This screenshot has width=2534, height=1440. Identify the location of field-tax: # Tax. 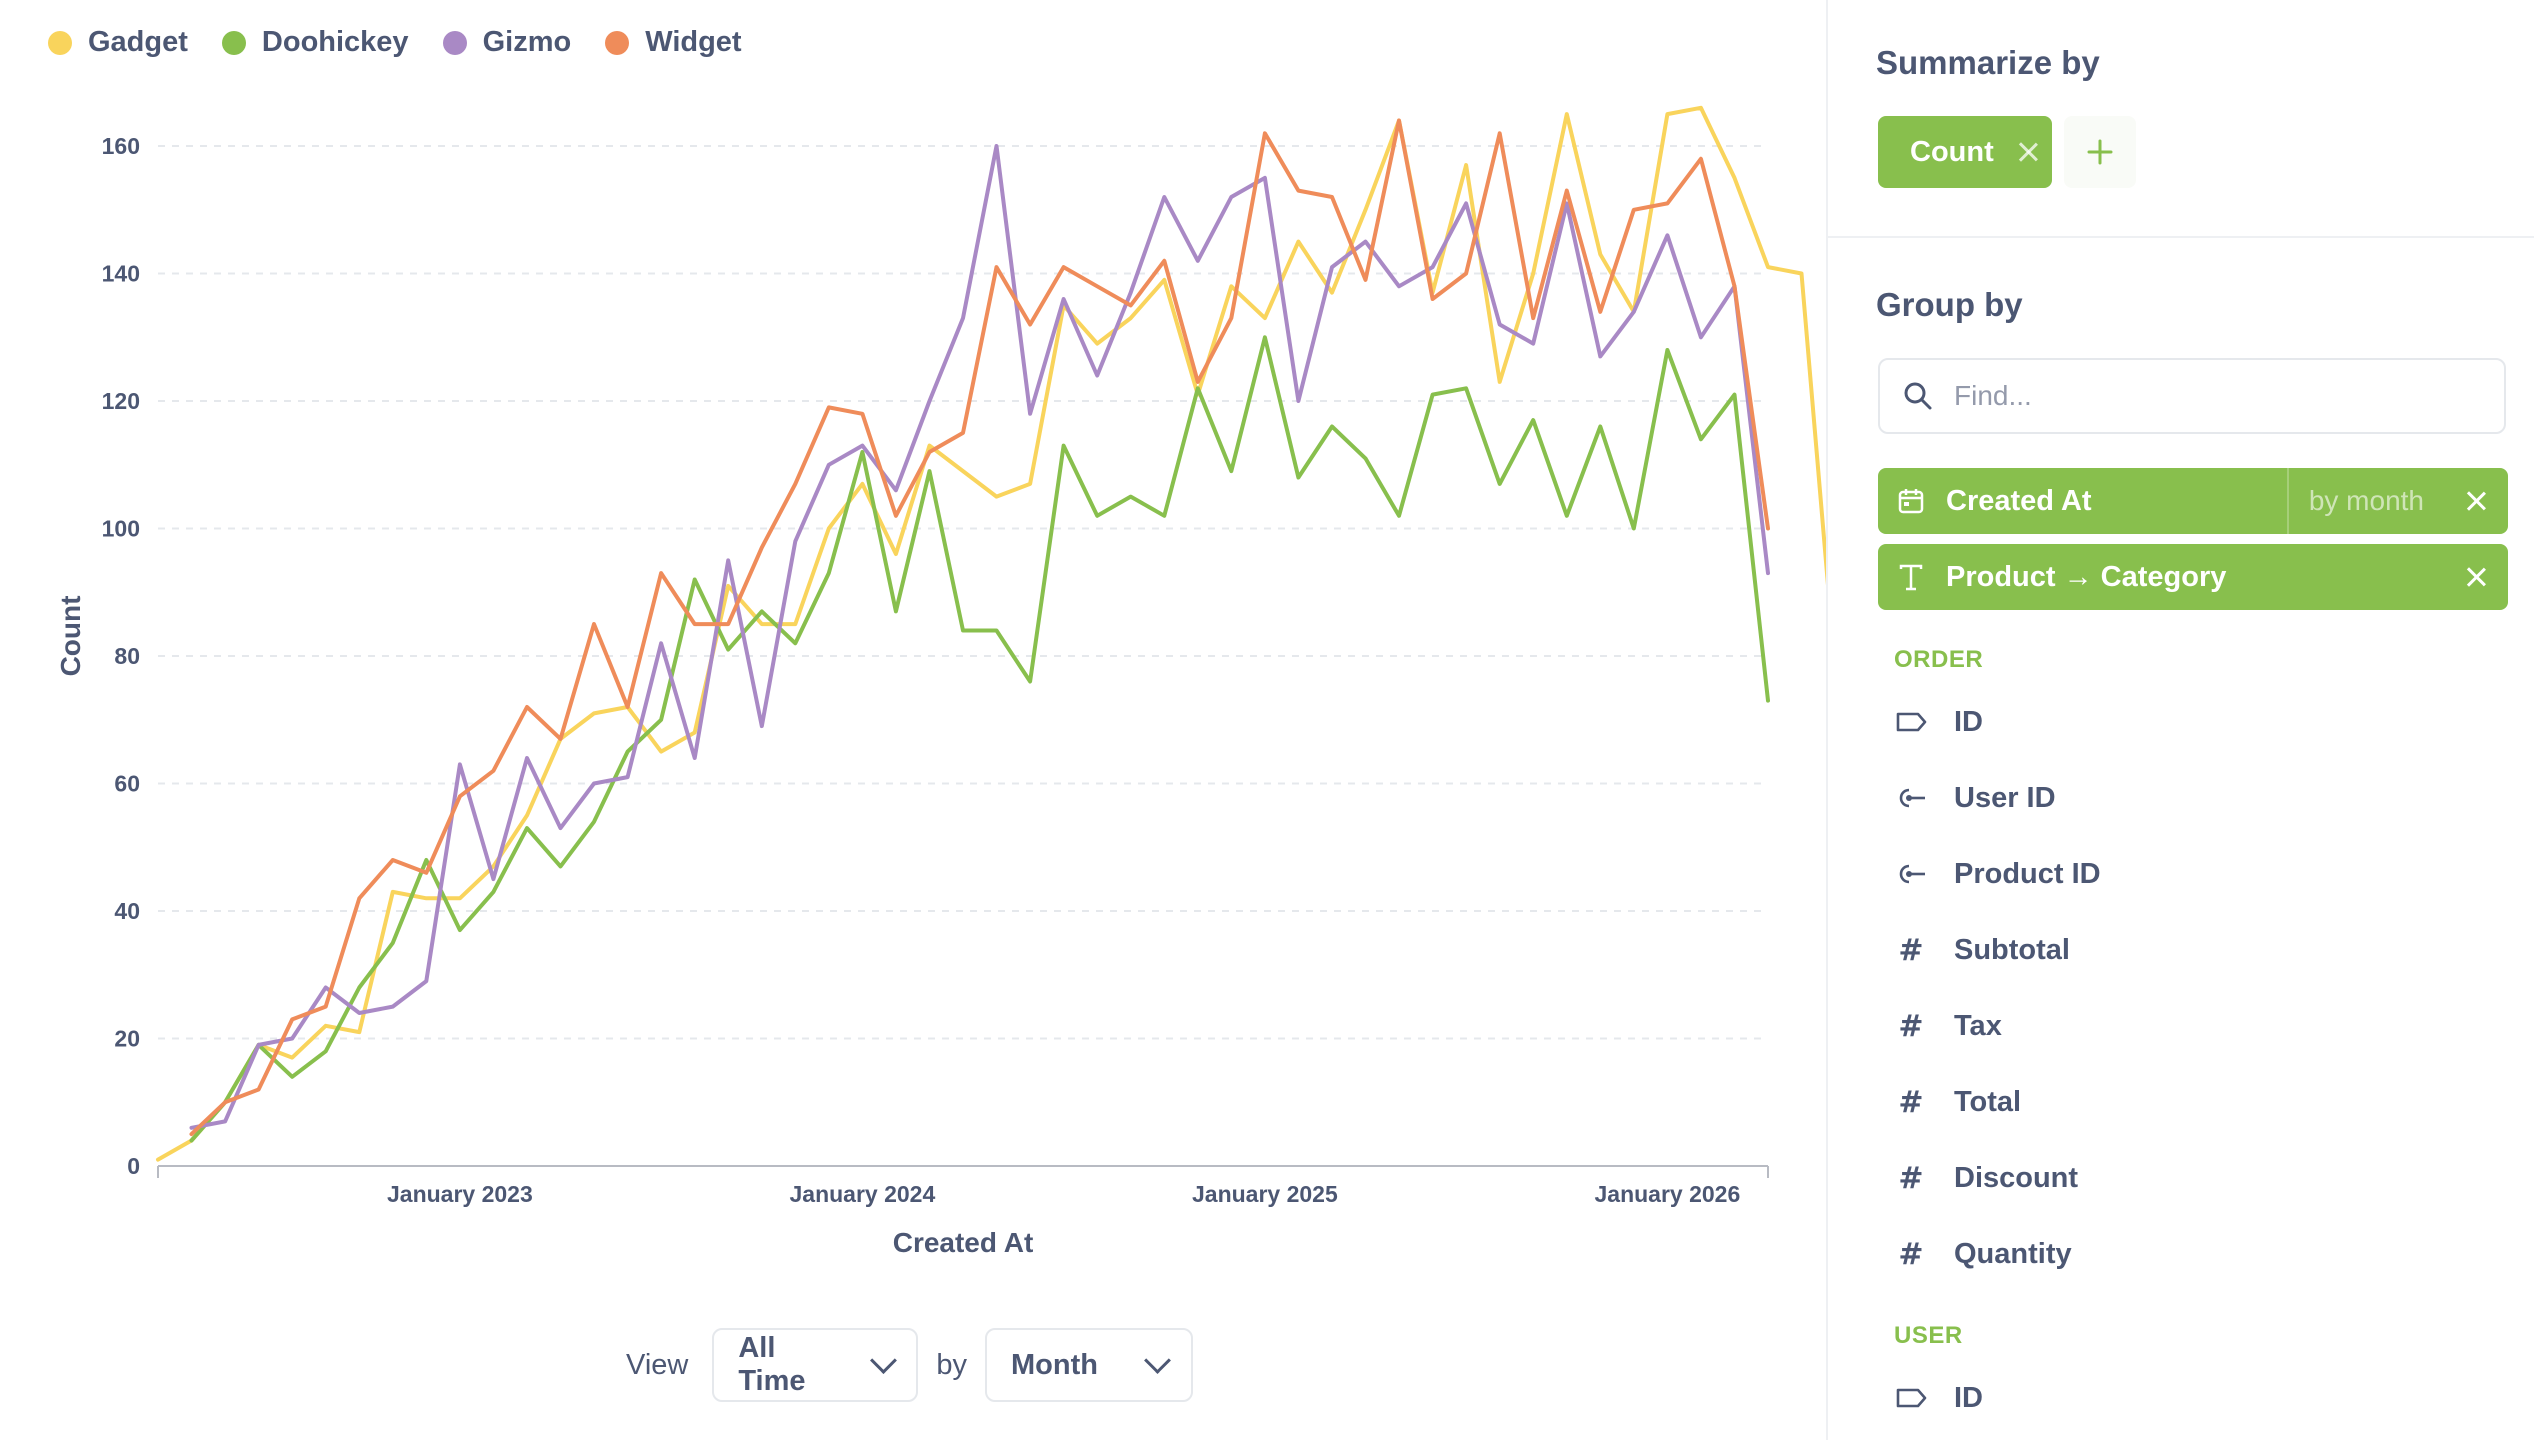
(2194, 1026).